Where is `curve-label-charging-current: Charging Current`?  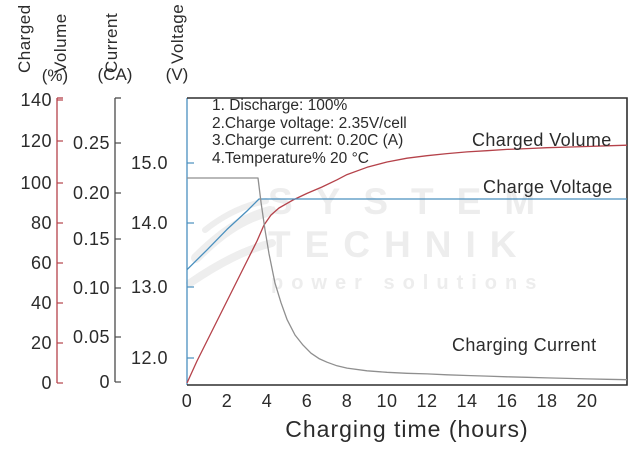 curve-label-charging-current: Charging Current is located at coordinates (524, 345).